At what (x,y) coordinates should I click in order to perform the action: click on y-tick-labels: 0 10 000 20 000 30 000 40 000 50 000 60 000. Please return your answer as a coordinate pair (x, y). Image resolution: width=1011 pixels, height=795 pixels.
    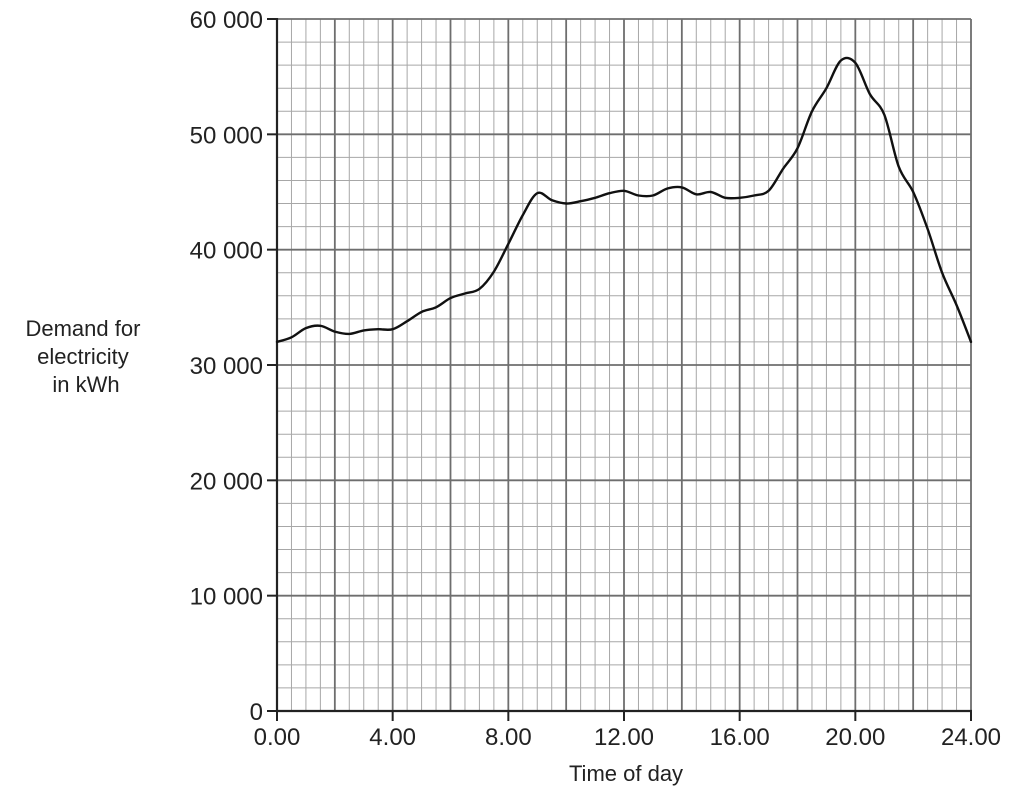
    Looking at the image, I should click on (226, 366).